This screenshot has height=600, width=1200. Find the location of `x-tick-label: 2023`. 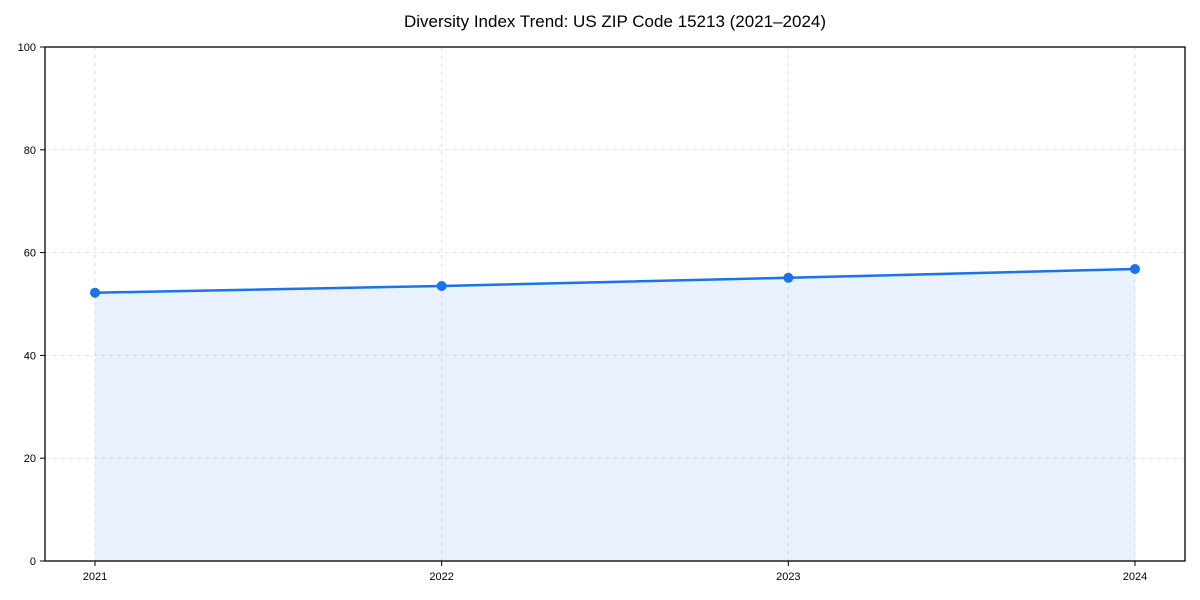

x-tick-label: 2023 is located at coordinates (788, 577).